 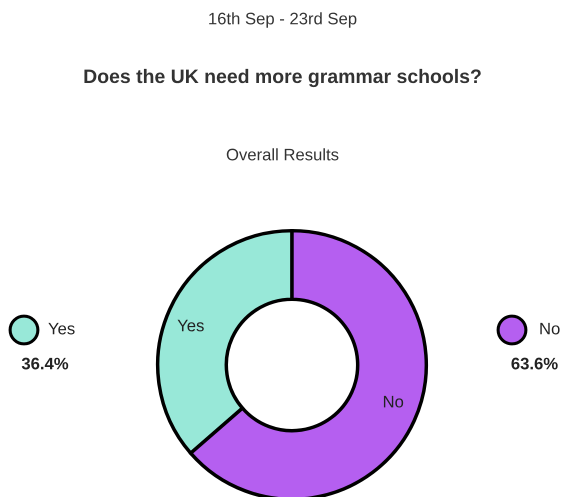 I want to click on text: Overall Results, so click(x=282, y=154).